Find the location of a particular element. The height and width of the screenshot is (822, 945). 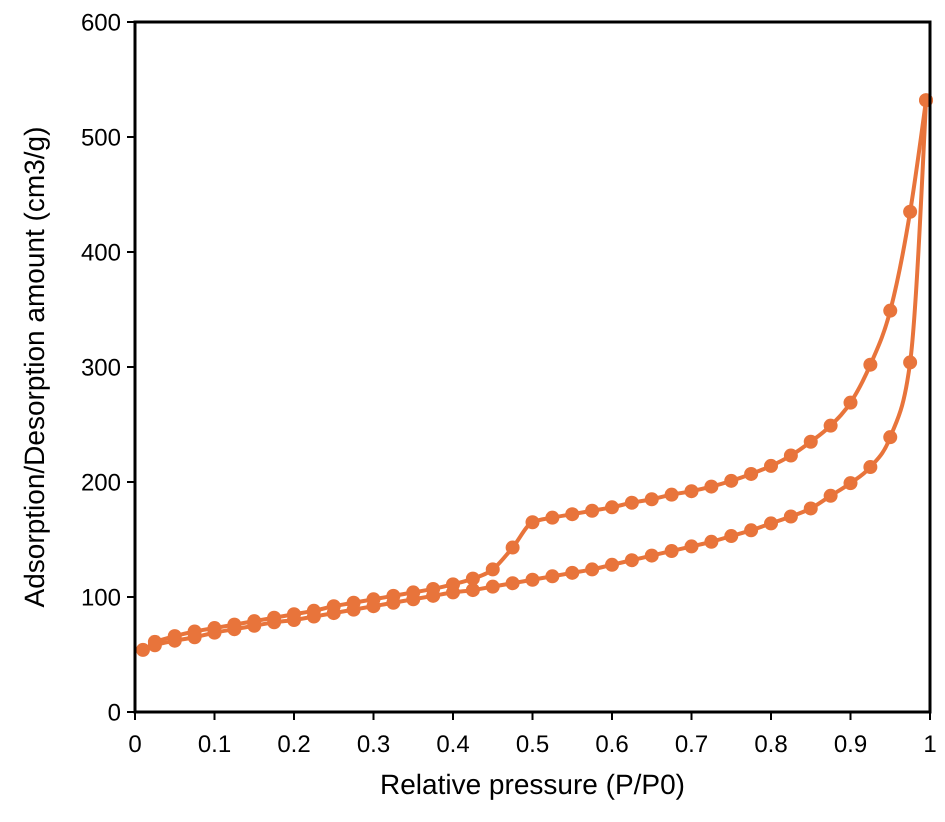

x-tick-label: 0.4 is located at coordinates (453, 744).